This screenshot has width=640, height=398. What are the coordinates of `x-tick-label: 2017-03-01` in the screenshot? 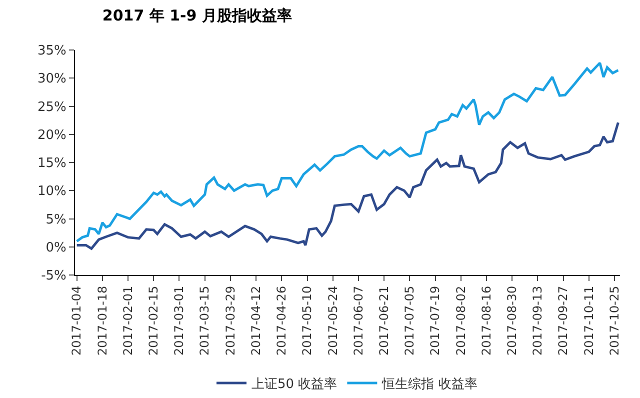 It's located at (179, 321).